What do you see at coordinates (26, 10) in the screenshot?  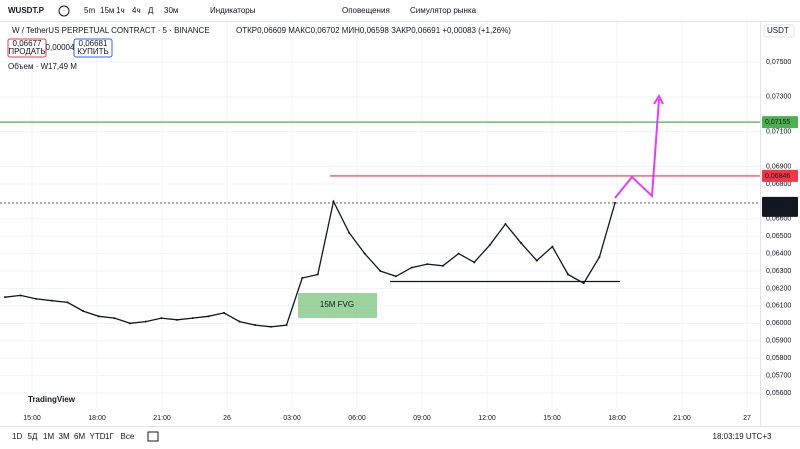 I see `symbol: WUSDT.P` at bounding box center [26, 10].